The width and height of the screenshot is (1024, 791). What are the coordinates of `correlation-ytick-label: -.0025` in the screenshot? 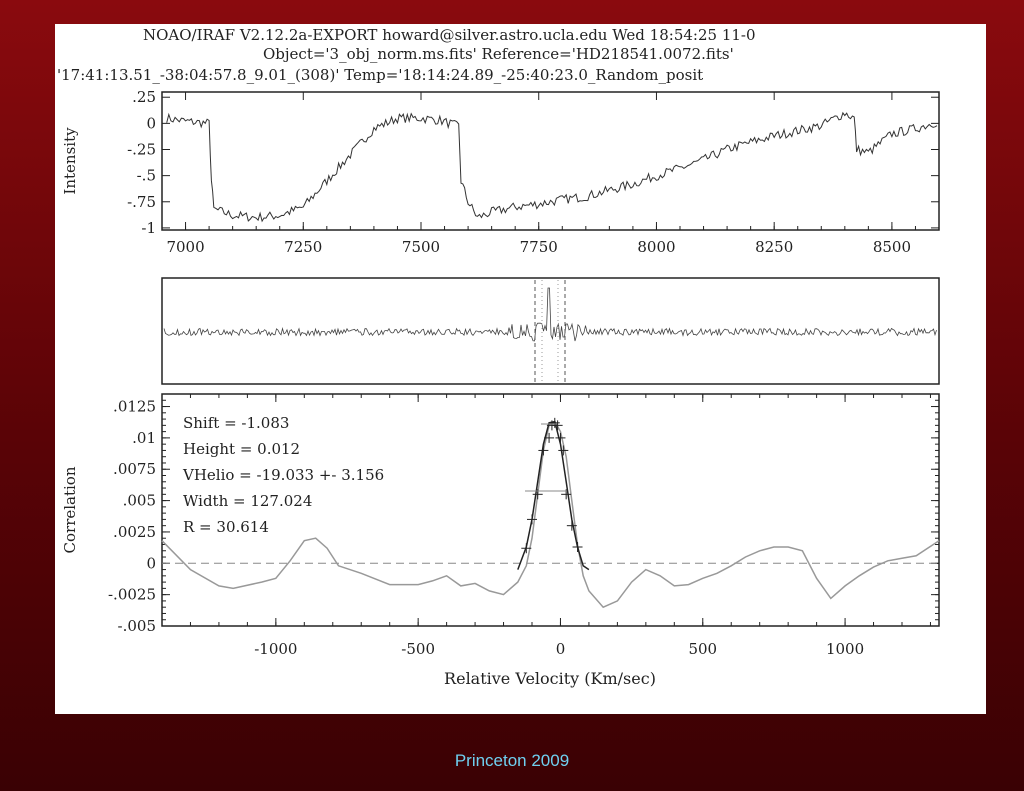 It's located at (132, 595).